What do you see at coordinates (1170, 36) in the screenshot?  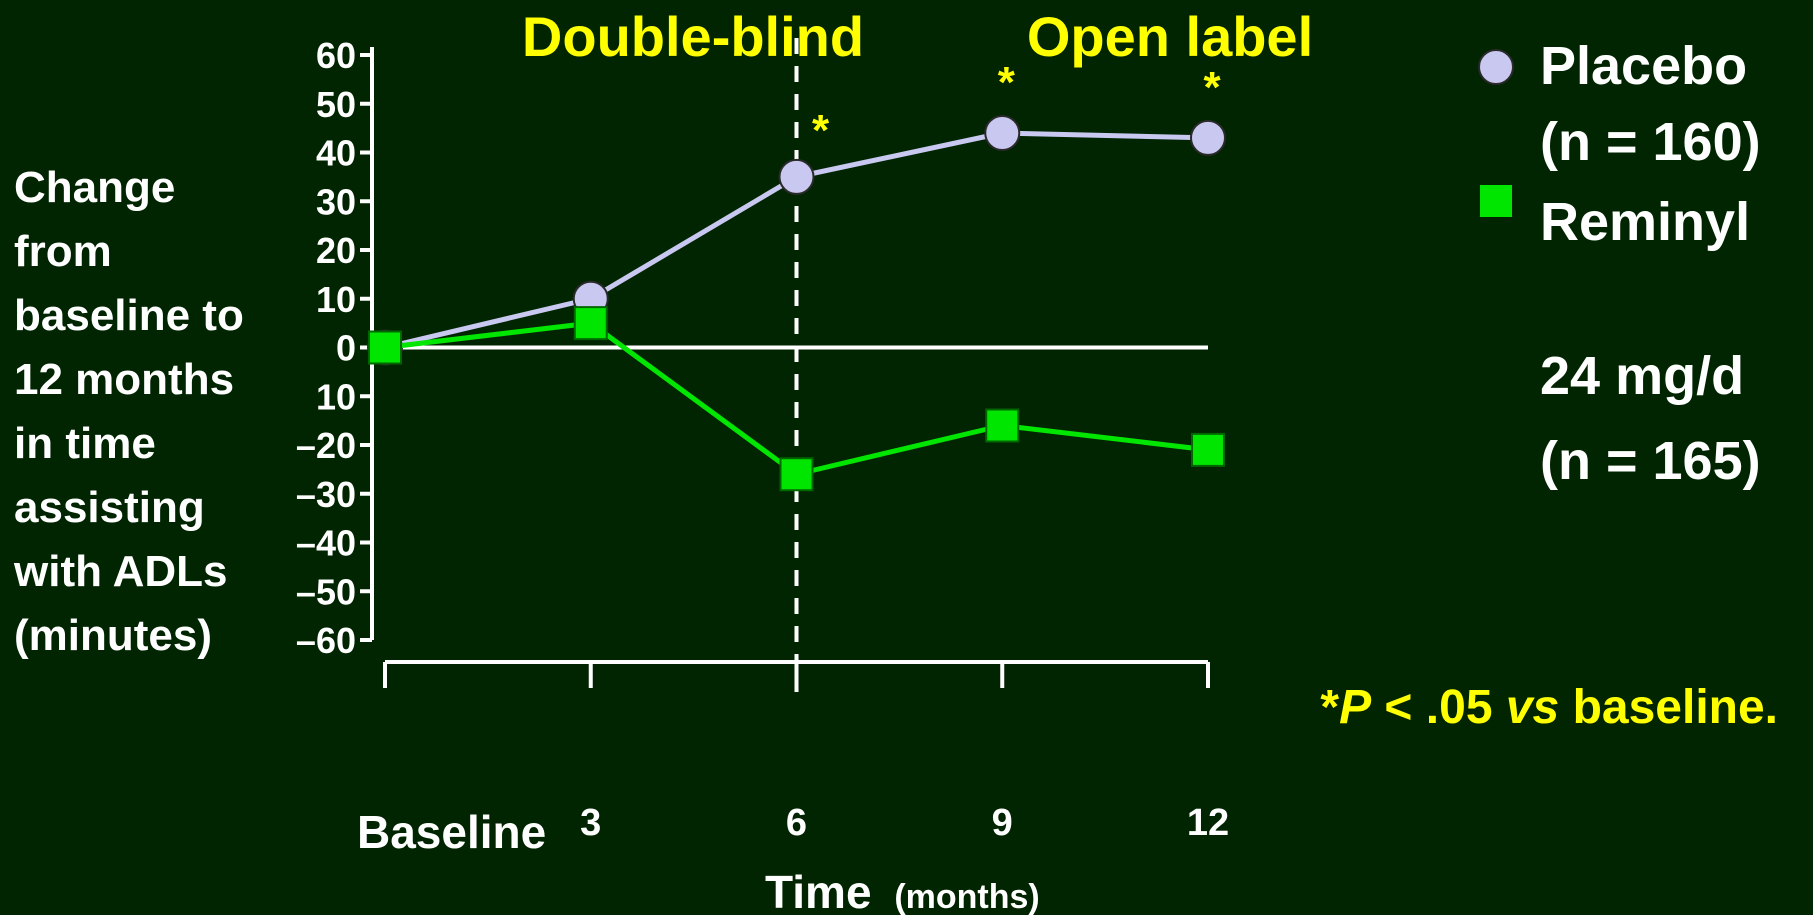 I see `phase-label-open-label: Open label` at bounding box center [1170, 36].